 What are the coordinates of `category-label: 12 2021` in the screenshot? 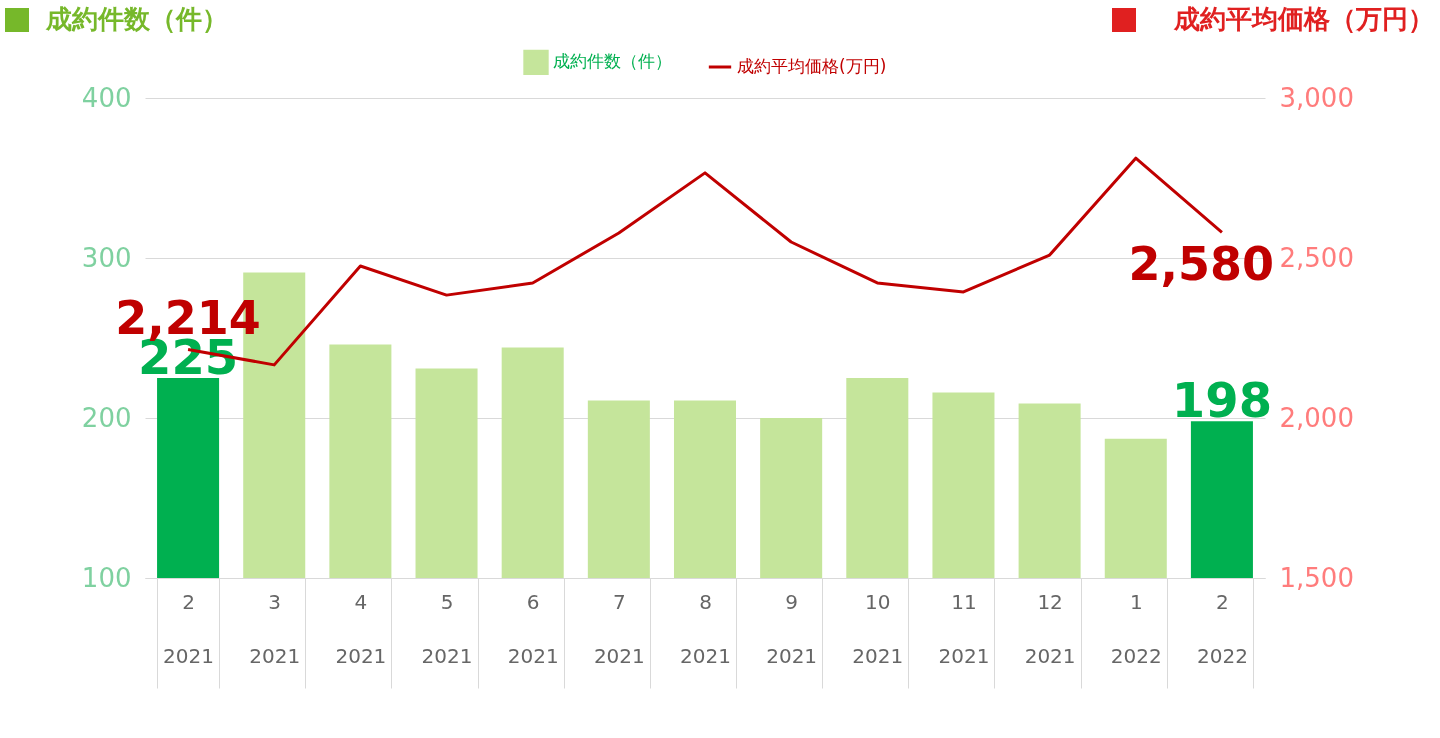 It's located at (1050, 628).